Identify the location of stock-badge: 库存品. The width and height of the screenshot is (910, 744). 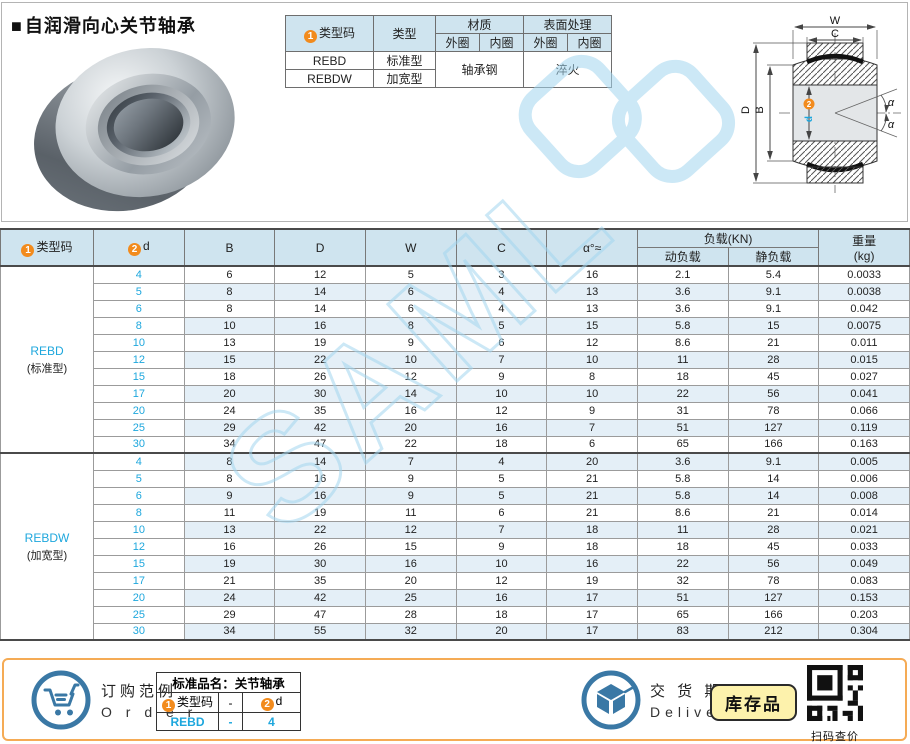
(753, 702).